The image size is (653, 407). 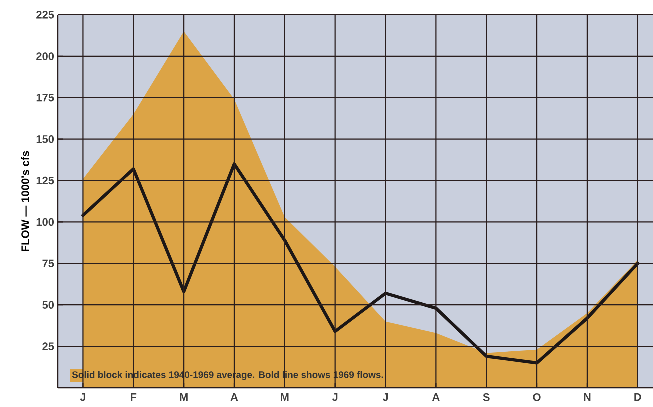 I want to click on y-tick-label: 100, so click(x=45, y=222).